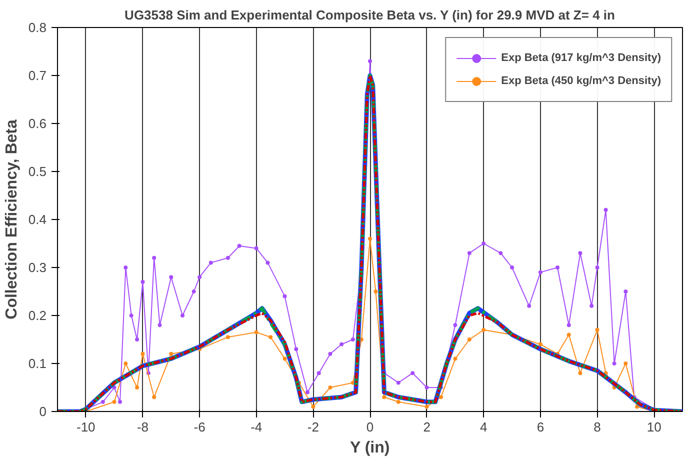 This screenshot has width=687, height=459. Describe the element at coordinates (654, 427) in the screenshot. I see `x-tick-label: 10` at that location.